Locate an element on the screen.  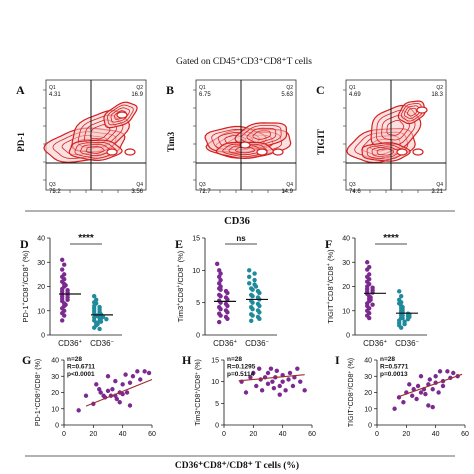
panel-letter: A is located at coordinates (20, 90).